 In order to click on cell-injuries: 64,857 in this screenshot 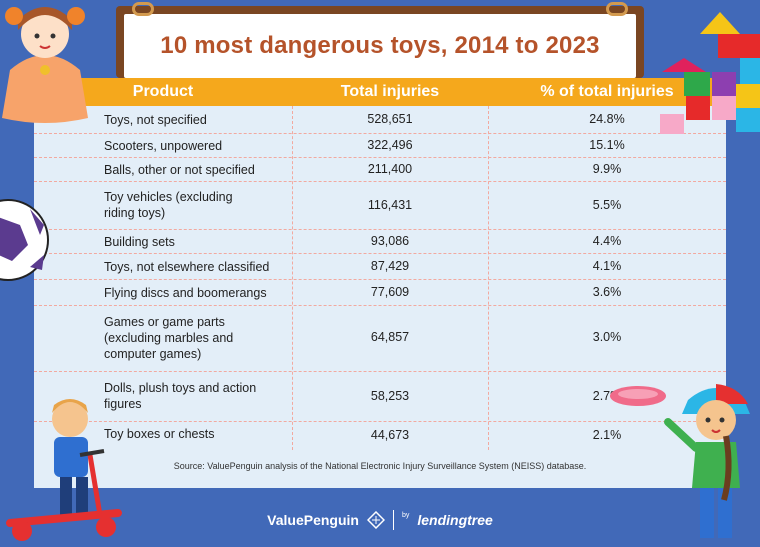, I will do `click(390, 337)`.